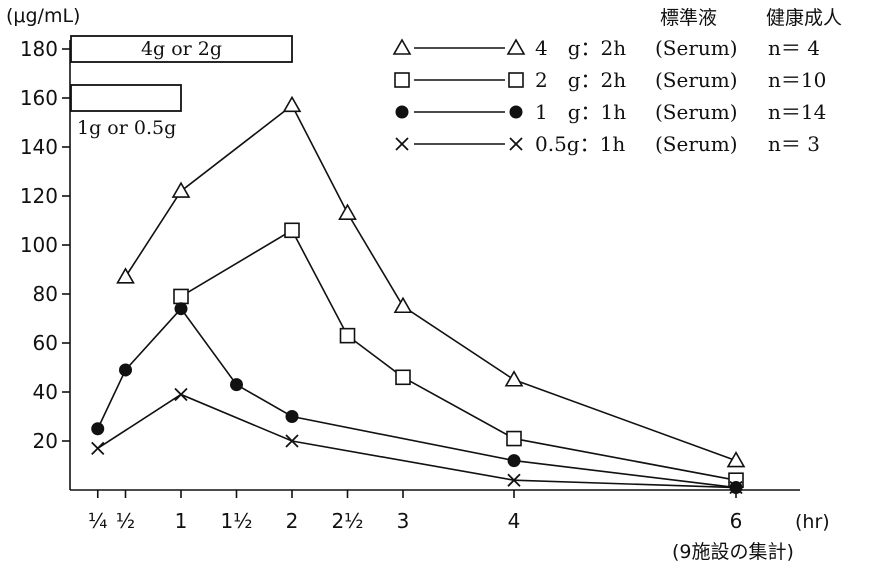 The height and width of the screenshot is (571, 876). What do you see at coordinates (347, 521) in the screenshot?
I see `x-tick-label: 2½` at bounding box center [347, 521].